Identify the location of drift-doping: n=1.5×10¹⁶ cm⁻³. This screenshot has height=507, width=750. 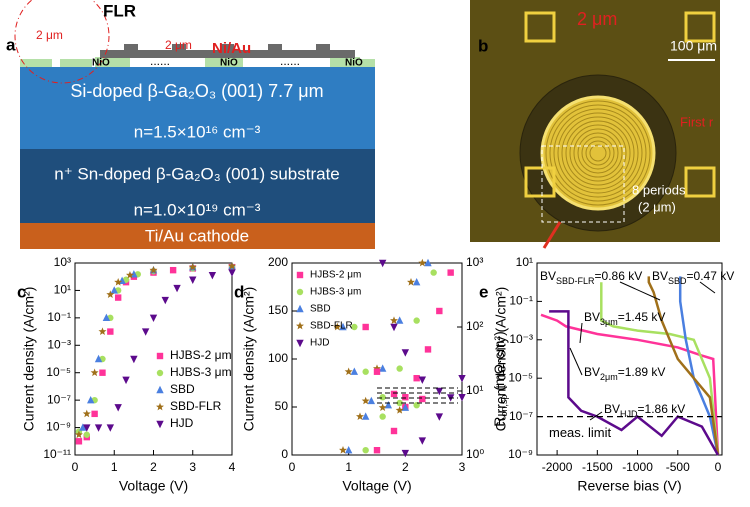
(197, 131).